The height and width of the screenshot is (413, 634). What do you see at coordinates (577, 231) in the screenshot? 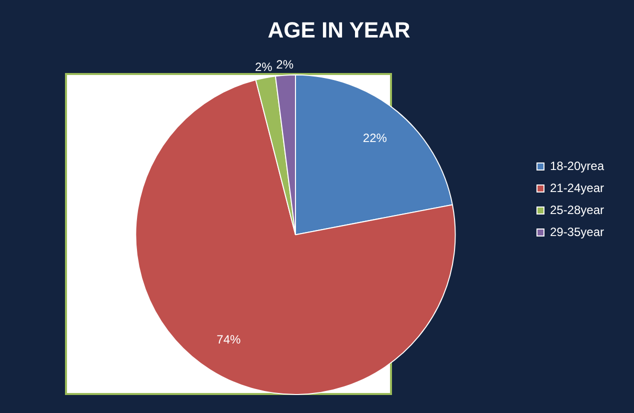
I see `legend-label: 29-35year` at bounding box center [577, 231].